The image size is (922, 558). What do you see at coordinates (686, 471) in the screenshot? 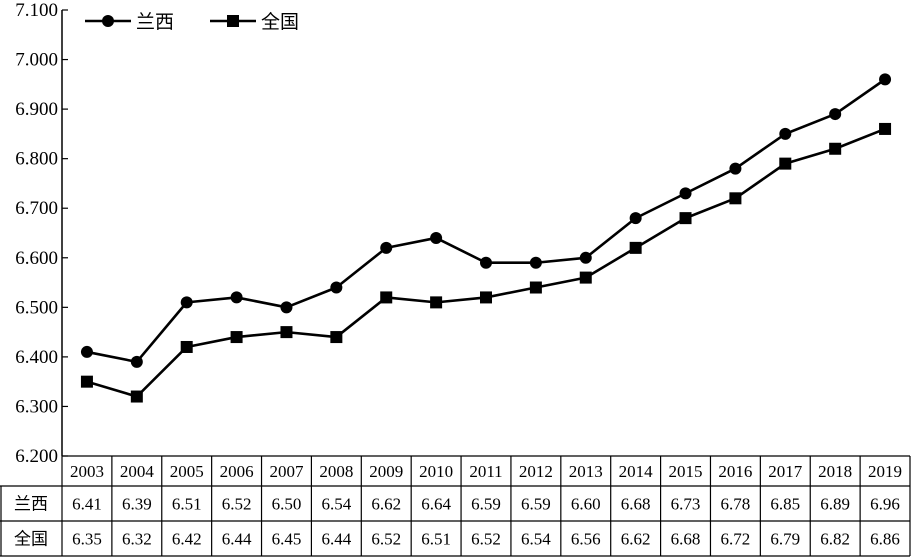
I see `x-tick-label: 2015` at bounding box center [686, 471].